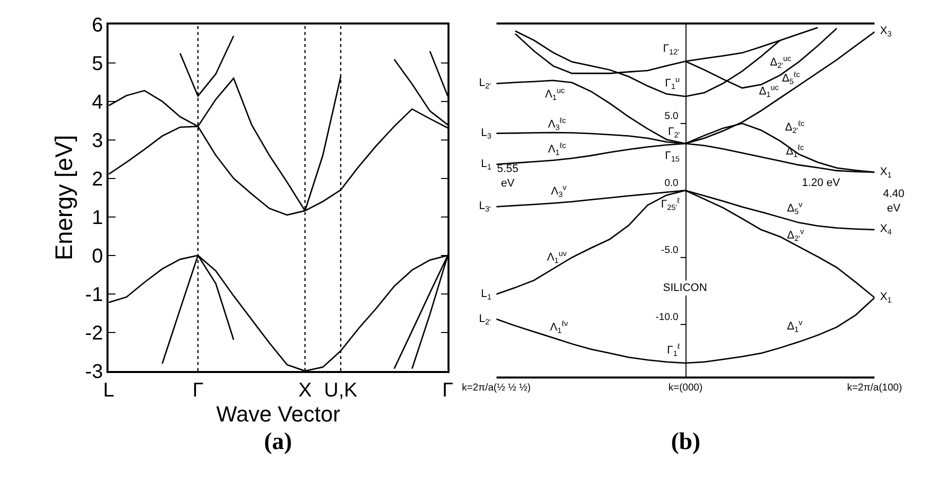 The image size is (939, 488). I want to click on y-tick-label: -3, so click(94, 371).